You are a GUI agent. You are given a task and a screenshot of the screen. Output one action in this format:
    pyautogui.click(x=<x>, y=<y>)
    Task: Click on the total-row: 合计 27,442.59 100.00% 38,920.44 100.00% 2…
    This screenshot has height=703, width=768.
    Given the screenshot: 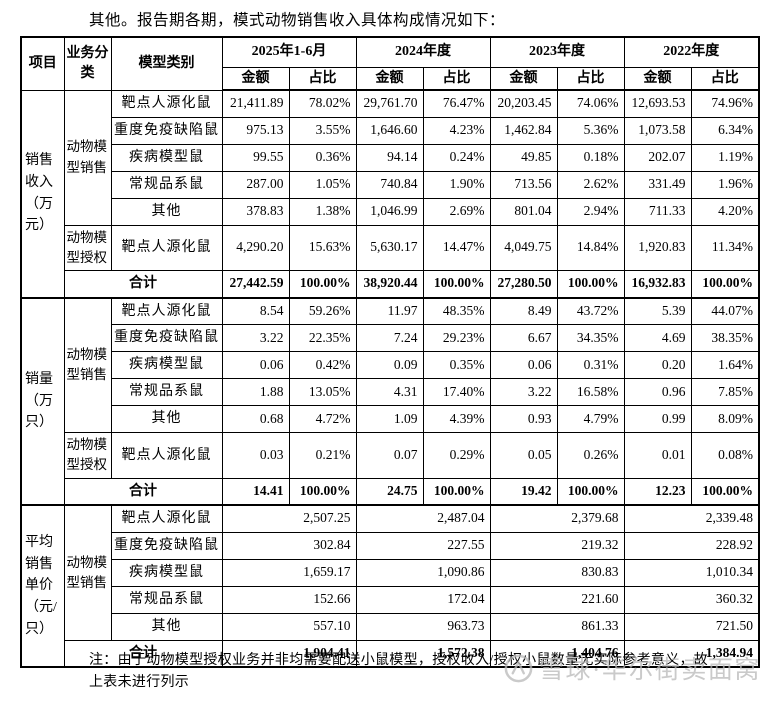 What is the action you would take?
    pyautogui.click(x=390, y=284)
    